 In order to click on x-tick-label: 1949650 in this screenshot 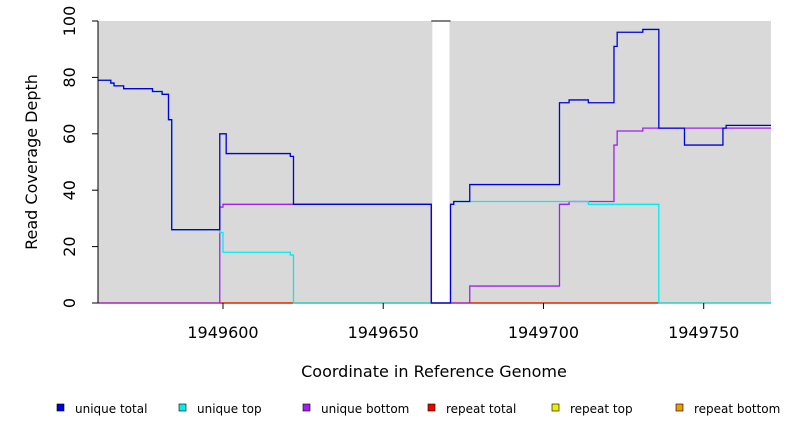, I will do `click(383, 332)`.